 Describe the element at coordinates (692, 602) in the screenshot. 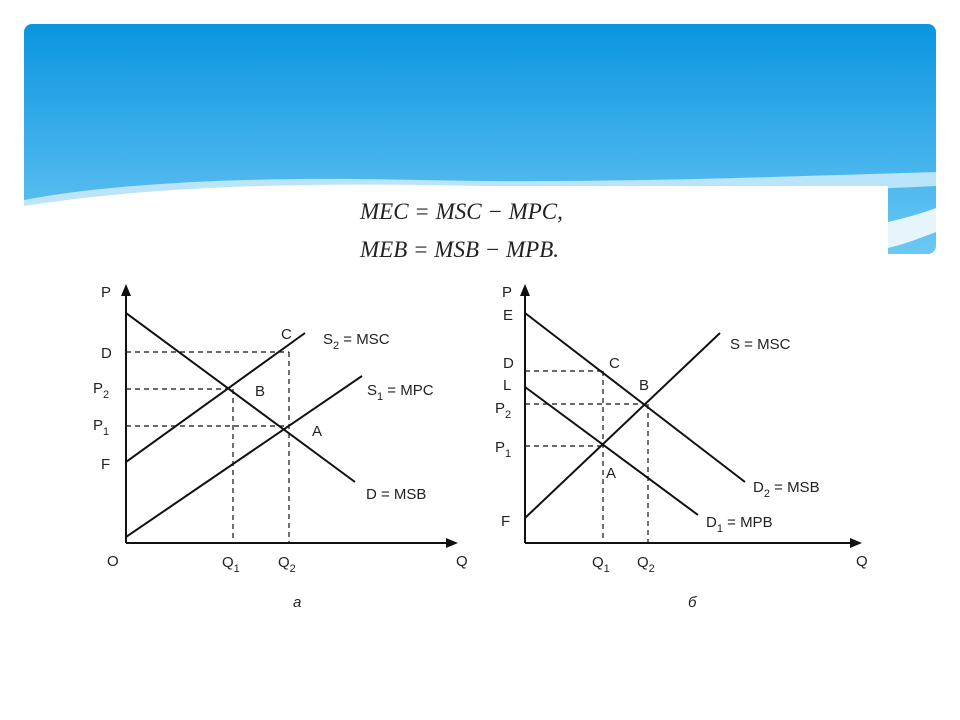

I see `panel-caption: б` at that location.